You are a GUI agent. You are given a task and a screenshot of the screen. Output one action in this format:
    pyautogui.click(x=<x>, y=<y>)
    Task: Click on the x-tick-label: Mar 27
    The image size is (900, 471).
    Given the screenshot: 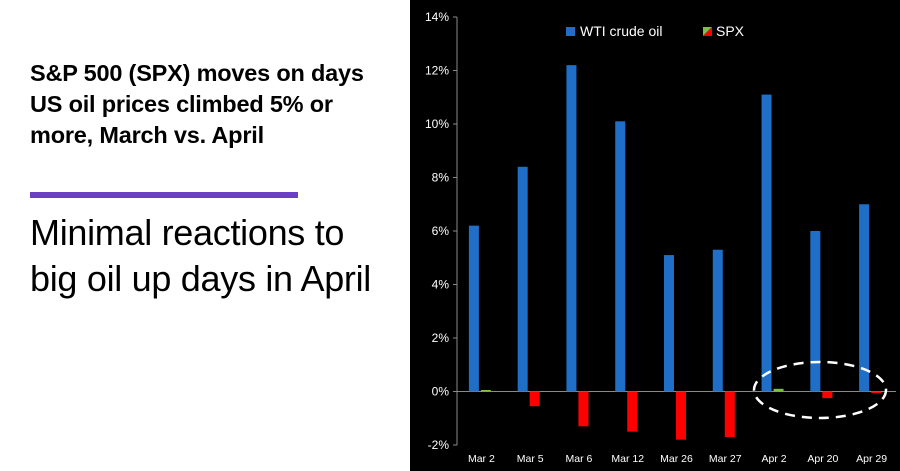 What is the action you would take?
    pyautogui.click(x=725, y=459)
    